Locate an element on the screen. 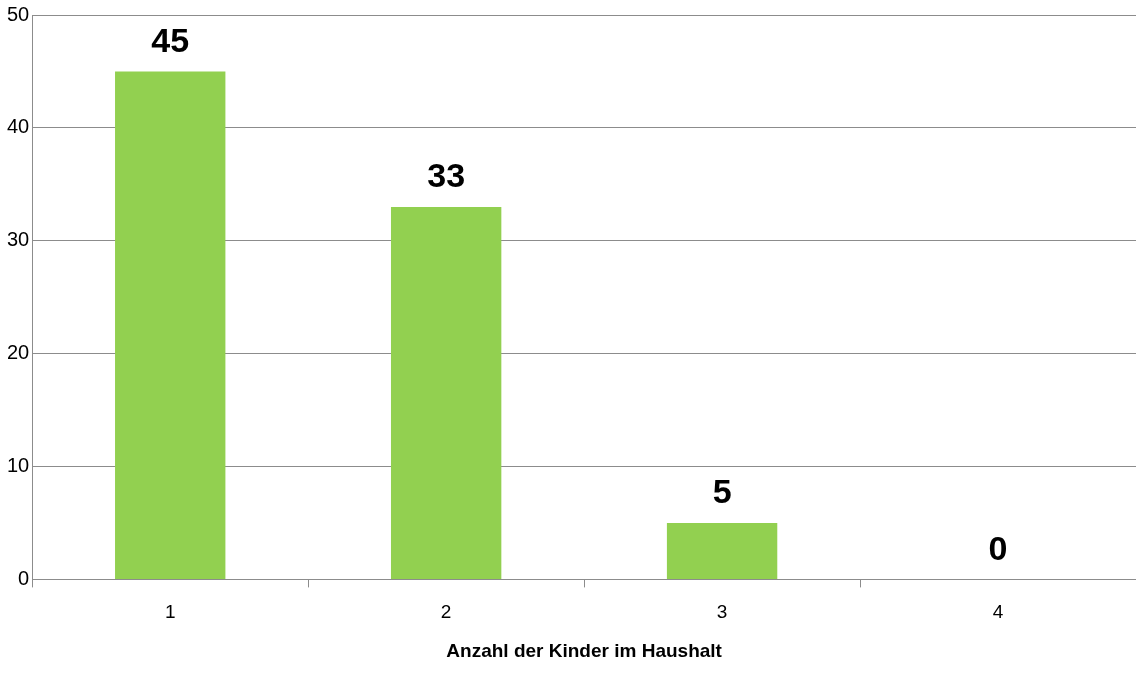  x-tick-label: 2 is located at coordinates (446, 612).